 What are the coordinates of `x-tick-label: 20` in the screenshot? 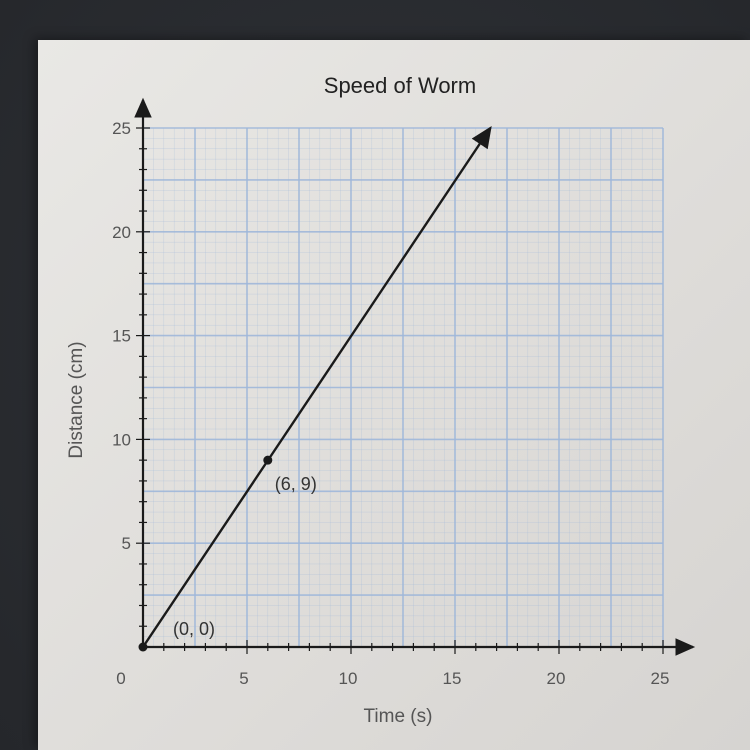 It's located at (556, 678).